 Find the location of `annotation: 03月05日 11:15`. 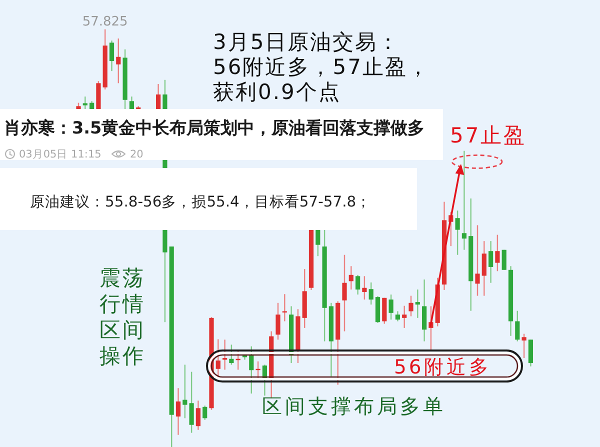

annotation: 03月05日 11:15 is located at coordinates (60, 154).